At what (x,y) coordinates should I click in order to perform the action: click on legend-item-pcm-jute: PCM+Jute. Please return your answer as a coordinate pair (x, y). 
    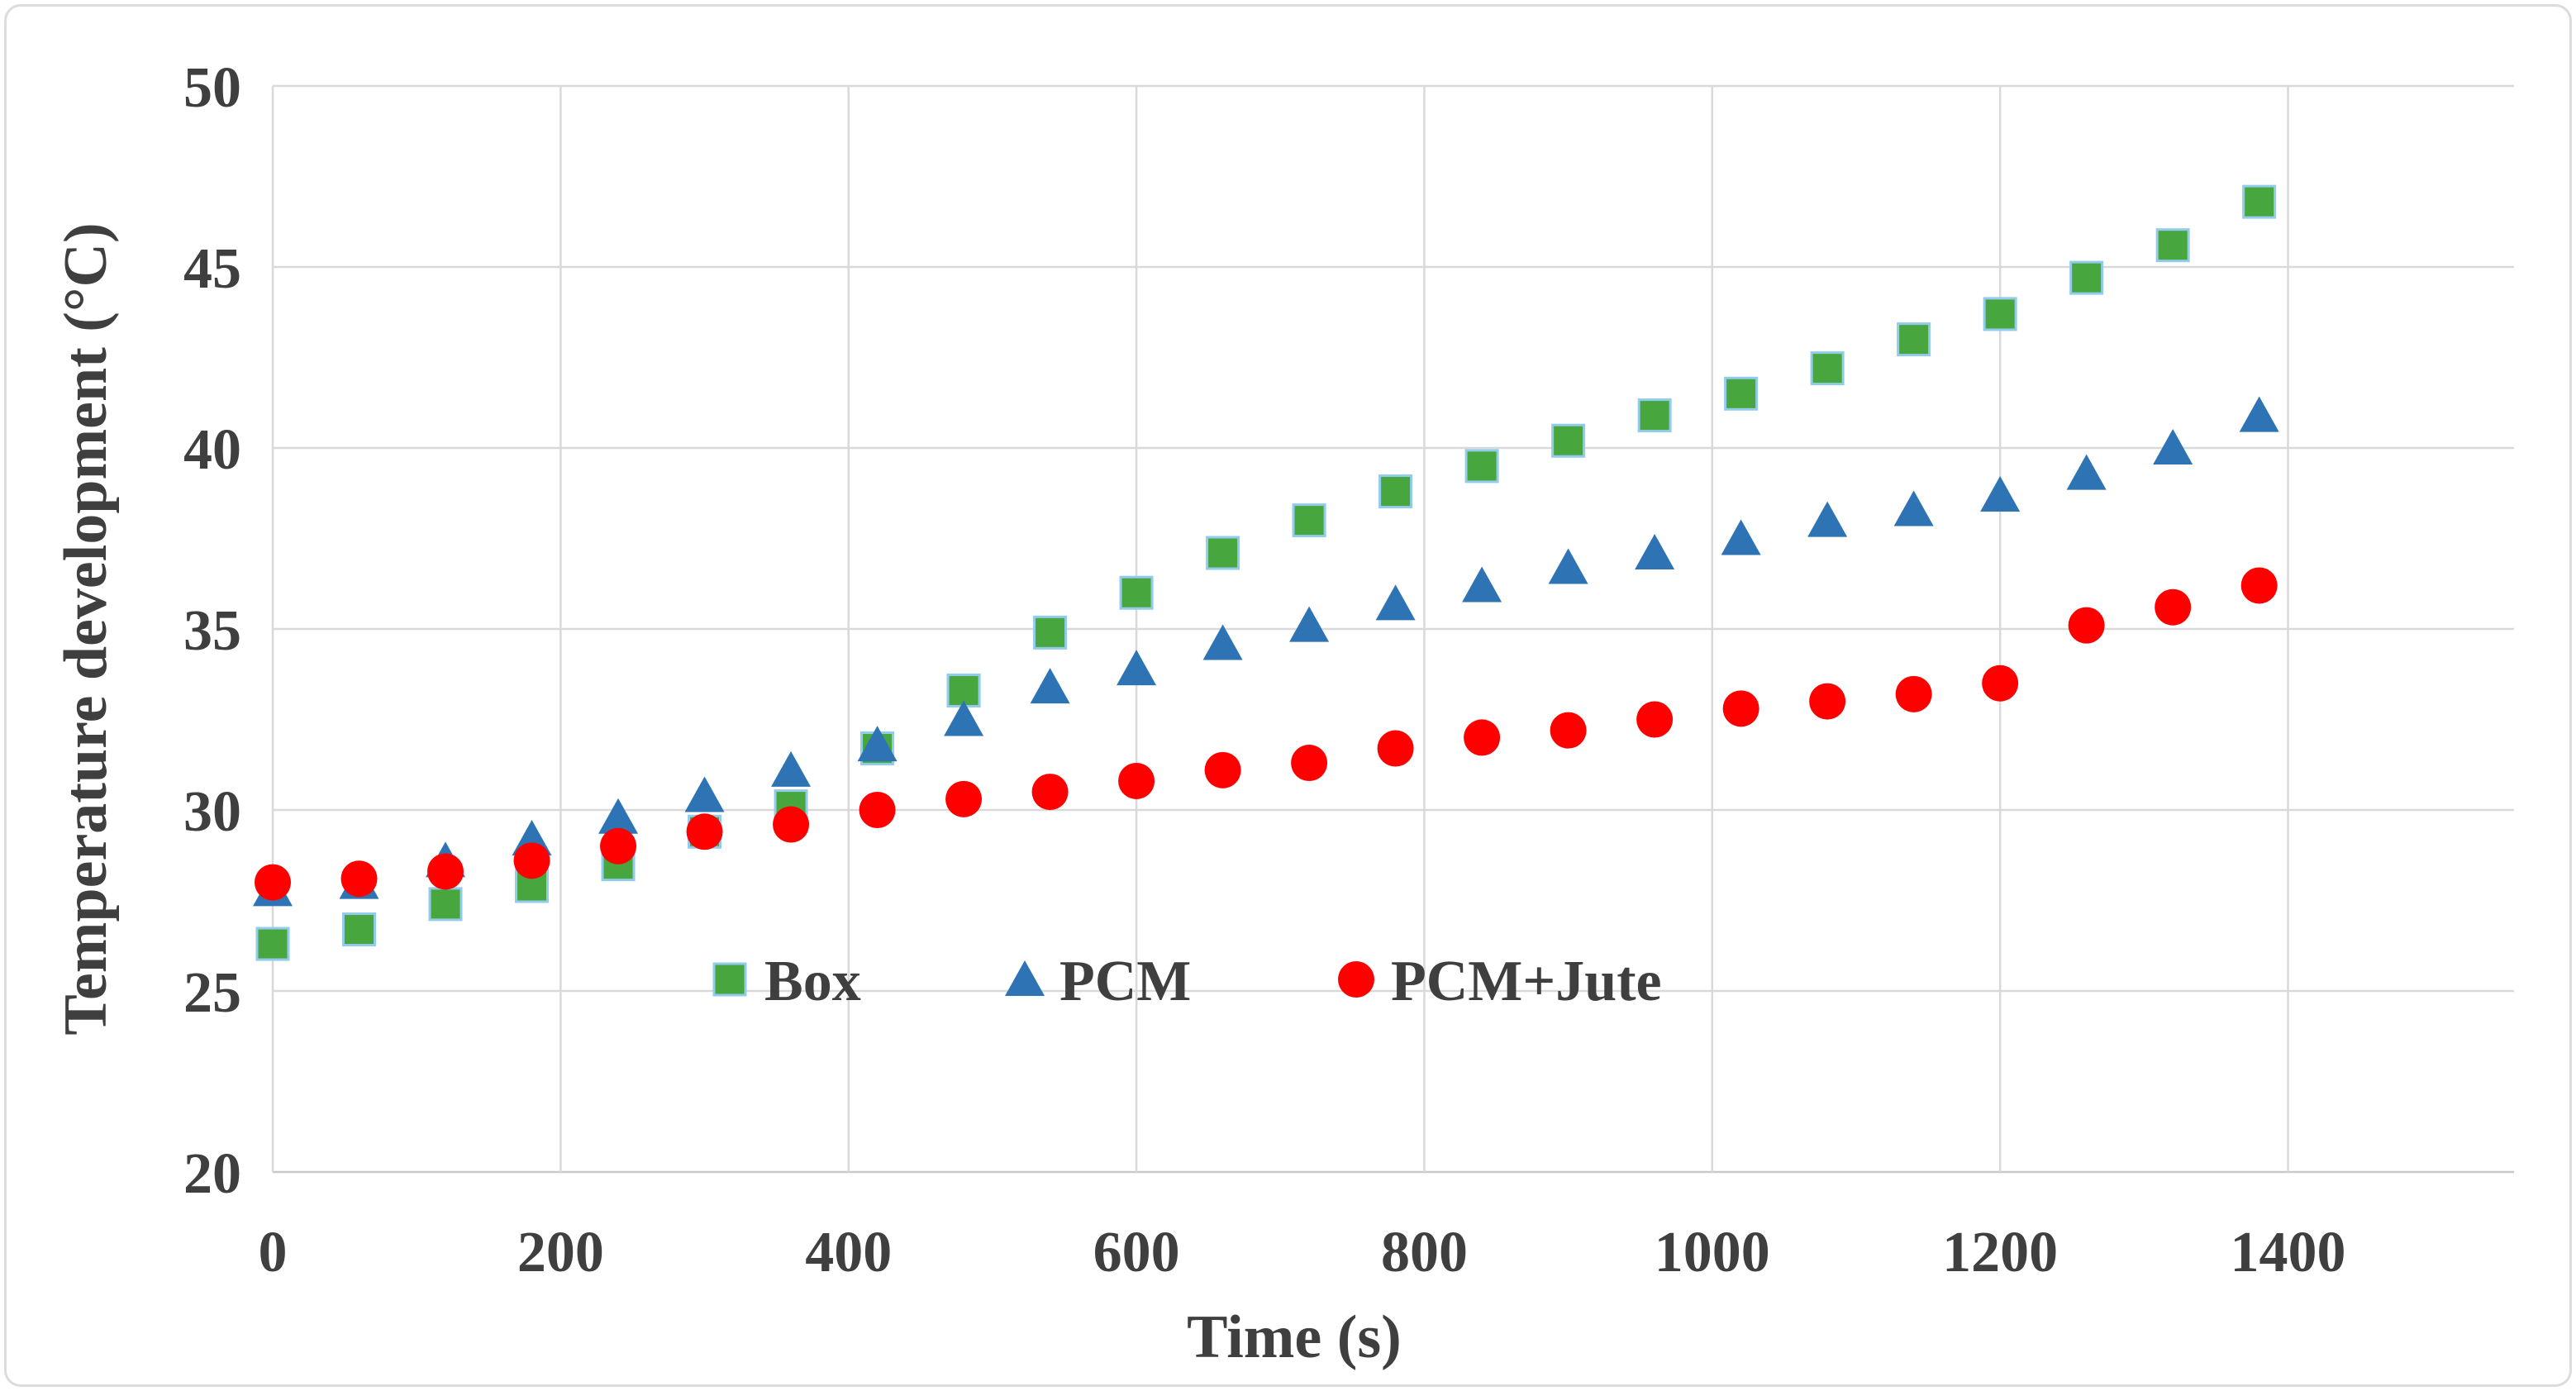
    Looking at the image, I should click on (1500, 981).